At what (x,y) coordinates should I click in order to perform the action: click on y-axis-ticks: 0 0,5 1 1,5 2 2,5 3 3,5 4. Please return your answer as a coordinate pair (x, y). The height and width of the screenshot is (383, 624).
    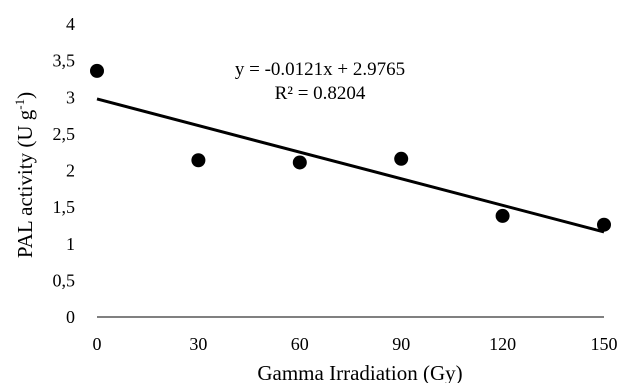
    Looking at the image, I should click on (64, 170).